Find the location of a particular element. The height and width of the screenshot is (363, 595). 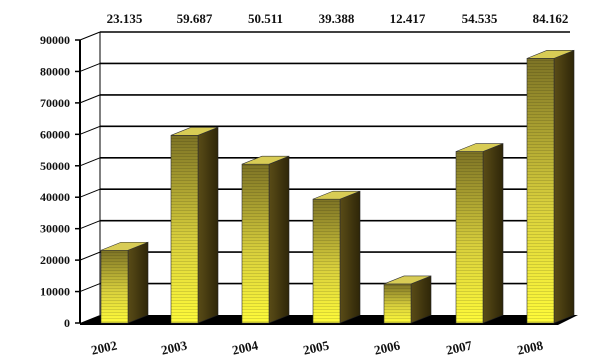

data-label: 54.535 is located at coordinates (480, 18).